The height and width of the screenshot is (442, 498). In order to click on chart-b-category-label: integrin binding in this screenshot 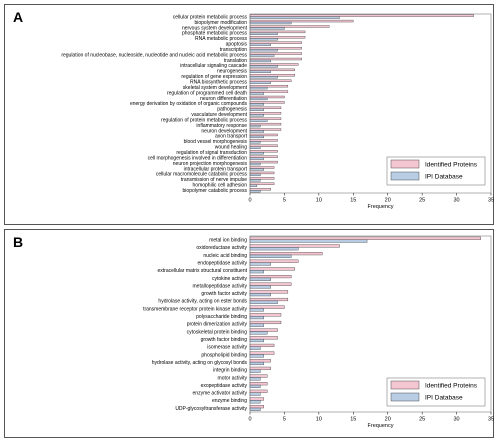, I will do `click(230, 371)`.